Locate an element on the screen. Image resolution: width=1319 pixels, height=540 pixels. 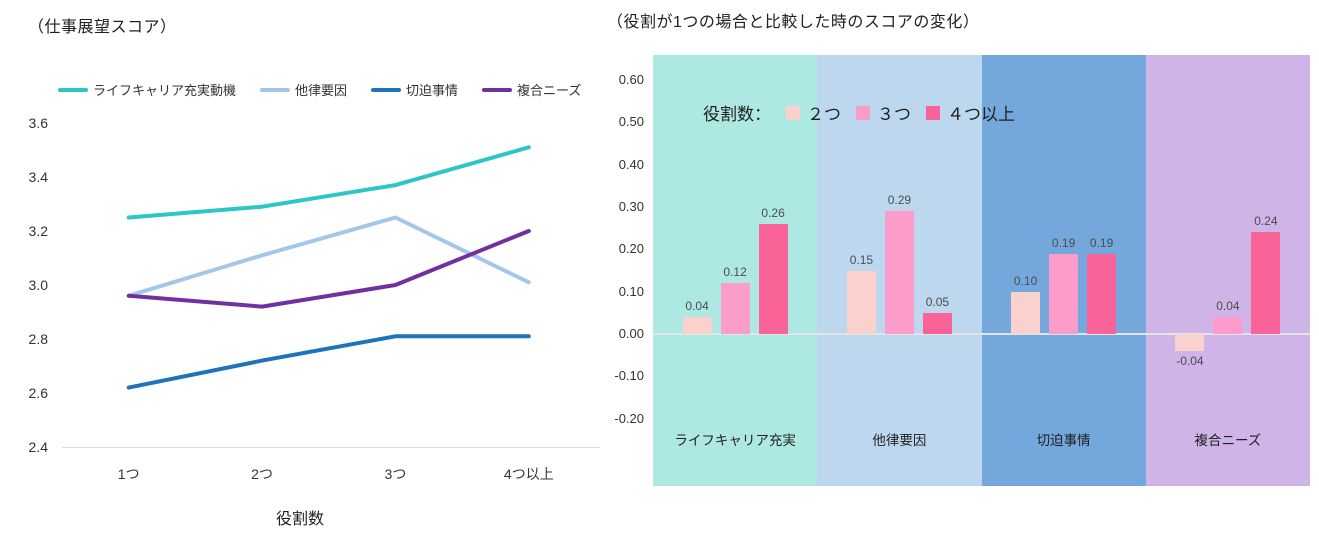
bar-４つ以上-3 is located at coordinates (1102, 293).